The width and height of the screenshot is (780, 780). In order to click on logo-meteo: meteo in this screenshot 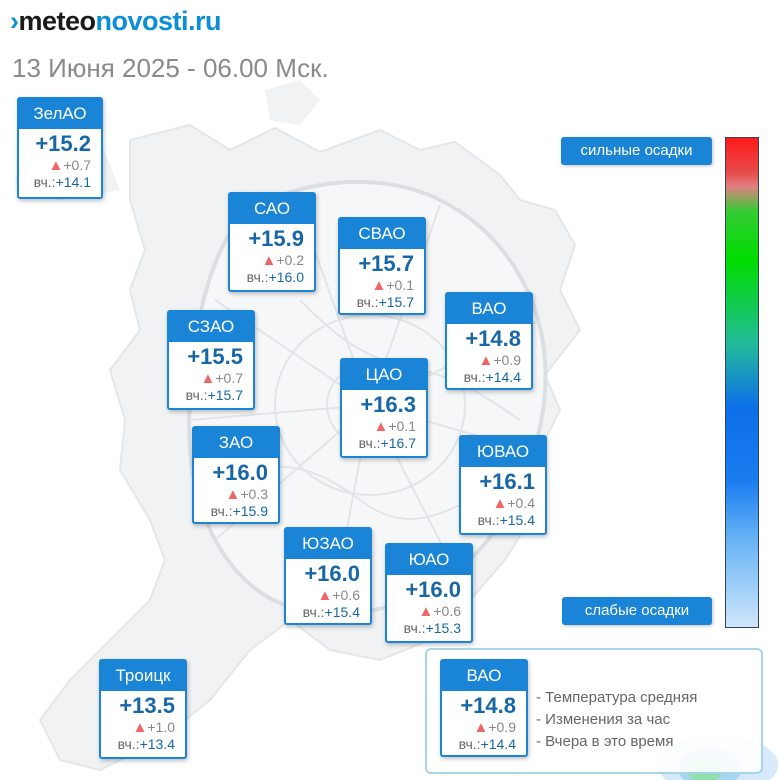, I will do `click(57, 21)`.